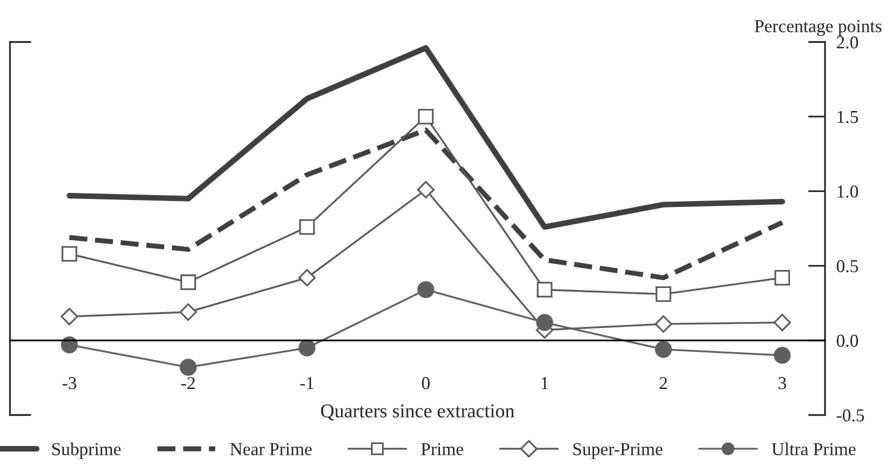  Describe the element at coordinates (818, 28) in the screenshot. I see `y-axis-title: Percentage points` at that location.